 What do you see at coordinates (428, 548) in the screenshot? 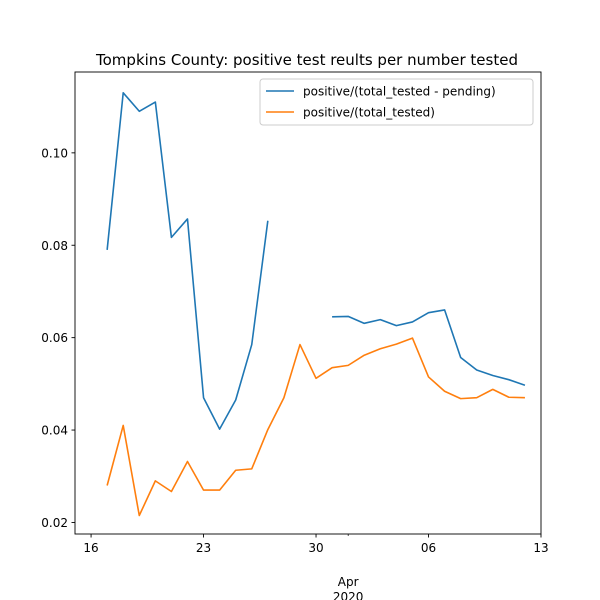
I see `x-tick-label: 06` at bounding box center [428, 548].